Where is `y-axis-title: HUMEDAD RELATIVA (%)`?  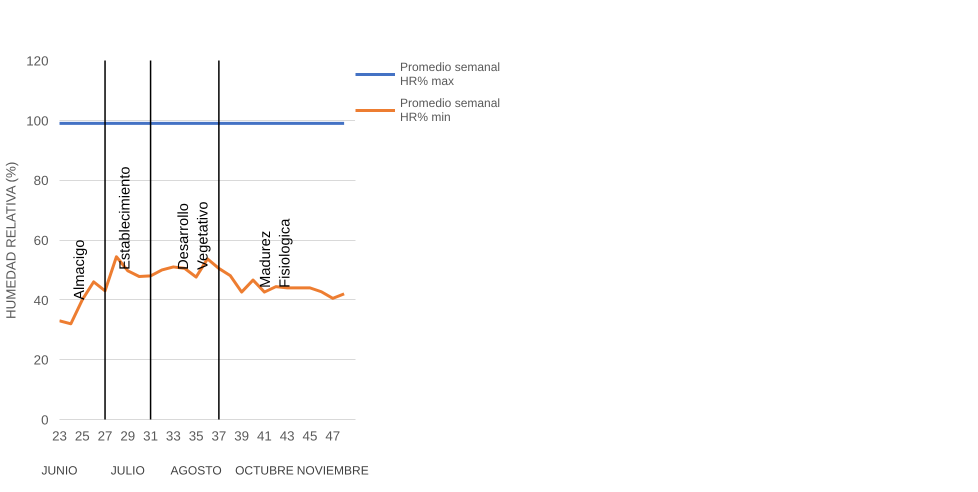 y-axis-title: HUMEDAD RELATIVA (%) is located at coordinates (10, 240).